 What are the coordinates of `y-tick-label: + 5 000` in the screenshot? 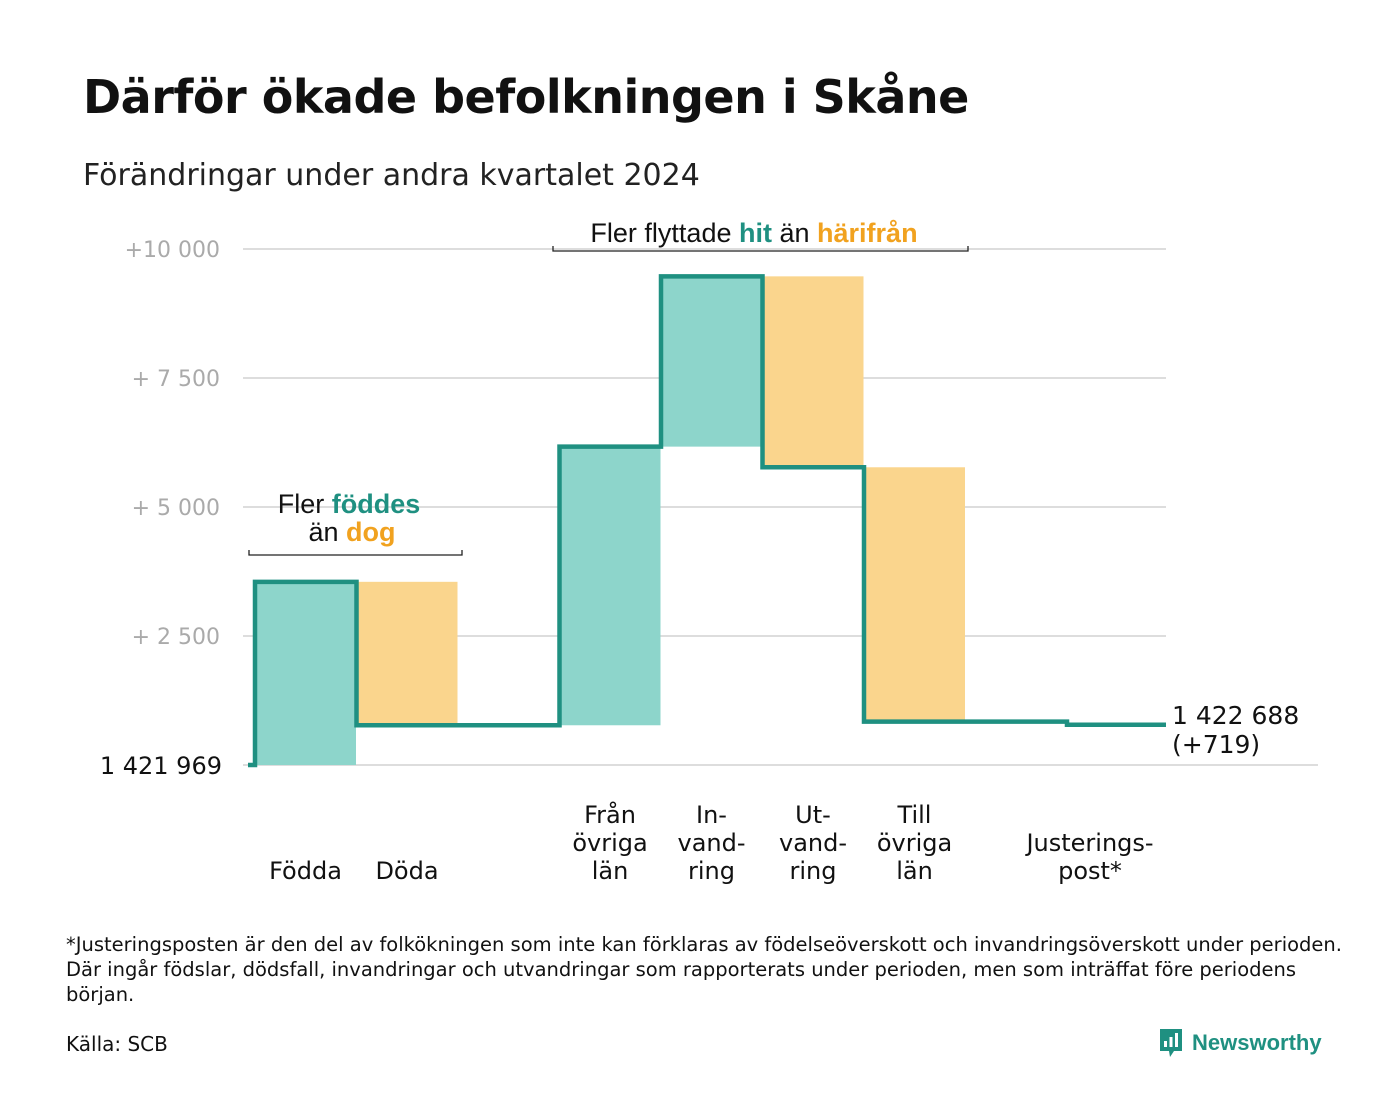 It's located at (176, 508).